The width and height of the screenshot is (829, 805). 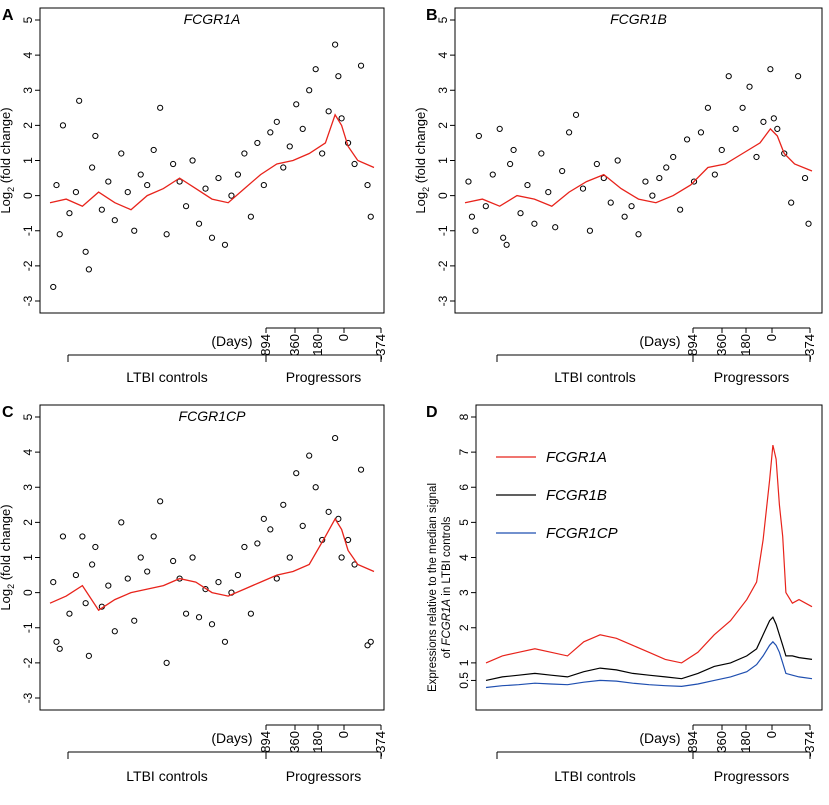 I want to click on y-tick-label: 7, so click(x=464, y=451).